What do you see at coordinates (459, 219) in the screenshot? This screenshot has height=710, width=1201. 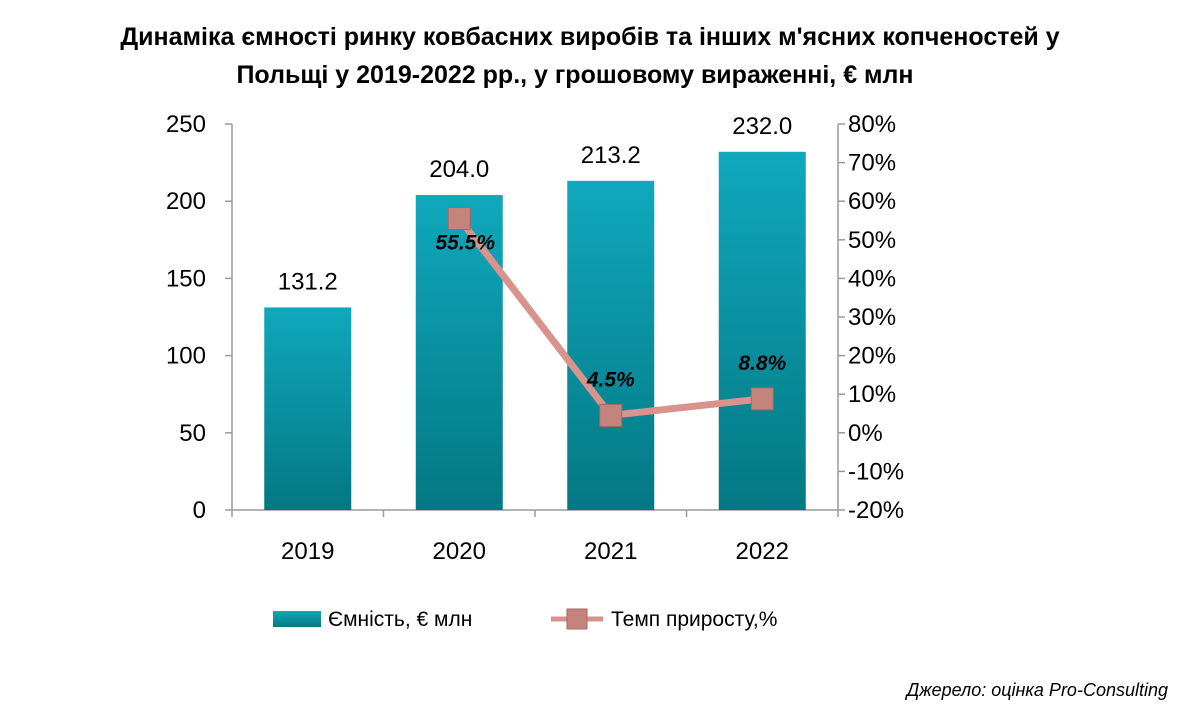 I see `growth-marker-2020` at bounding box center [459, 219].